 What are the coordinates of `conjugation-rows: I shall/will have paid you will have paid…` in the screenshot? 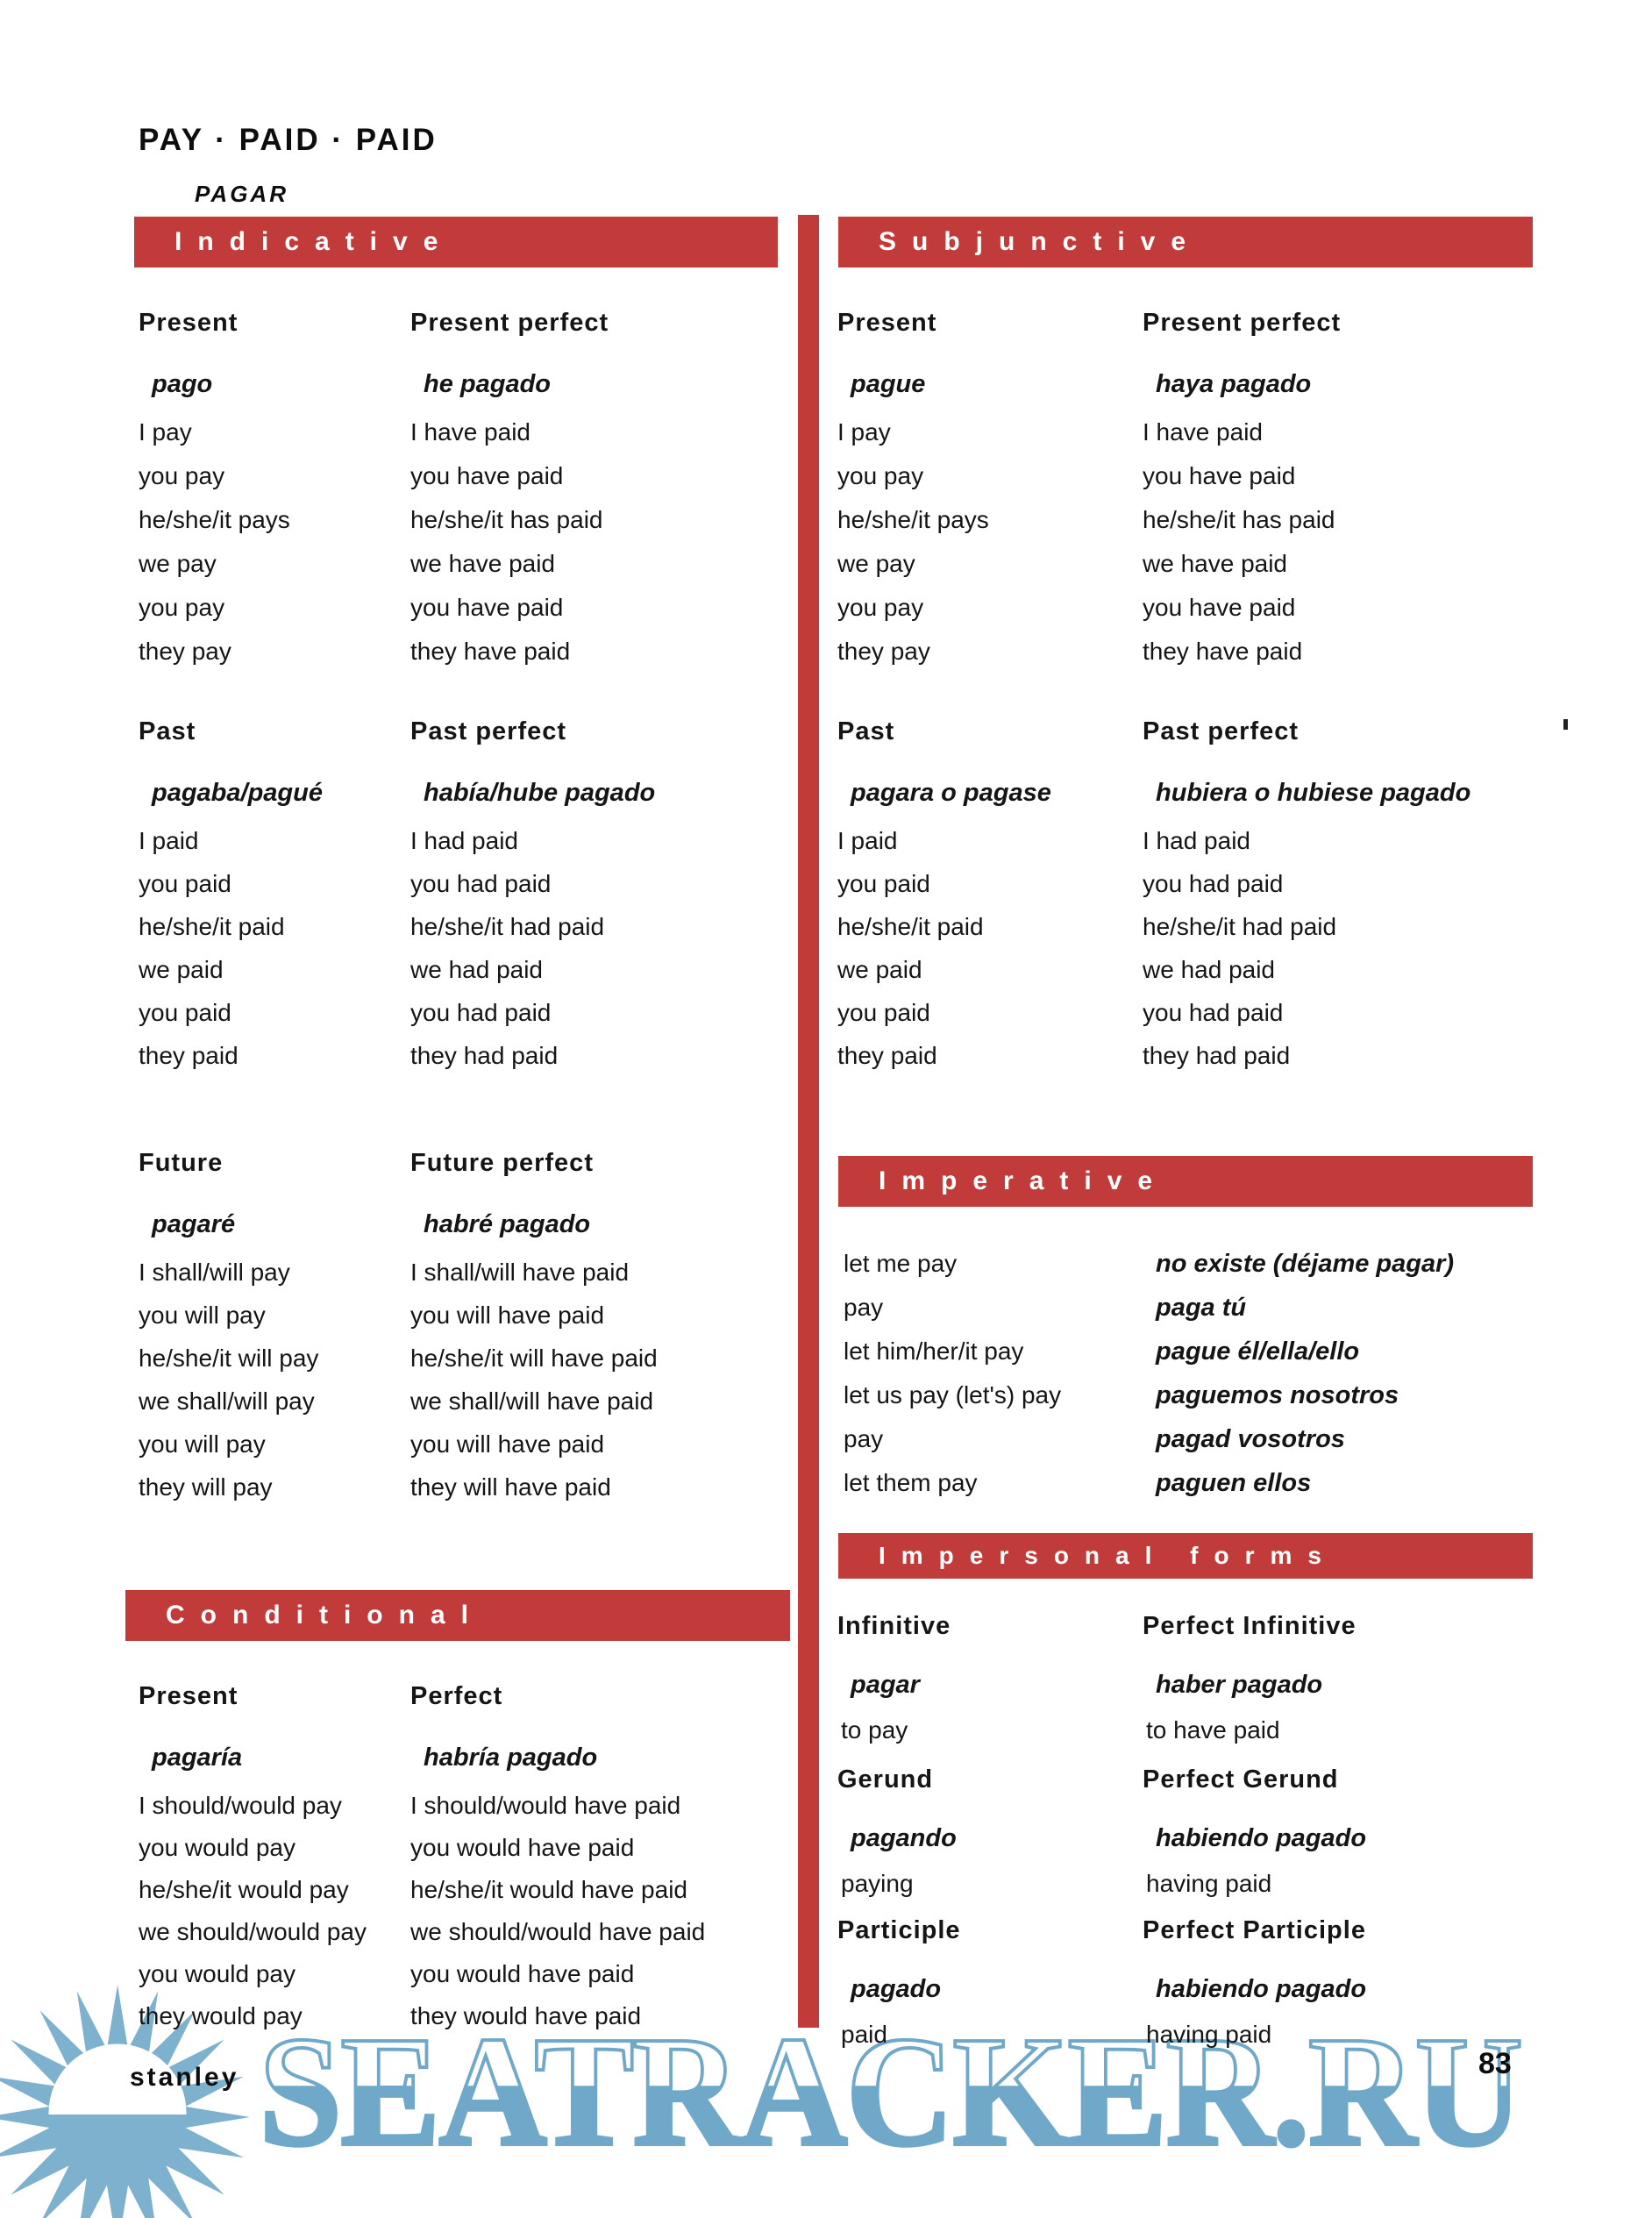 It's located at (534, 1387).